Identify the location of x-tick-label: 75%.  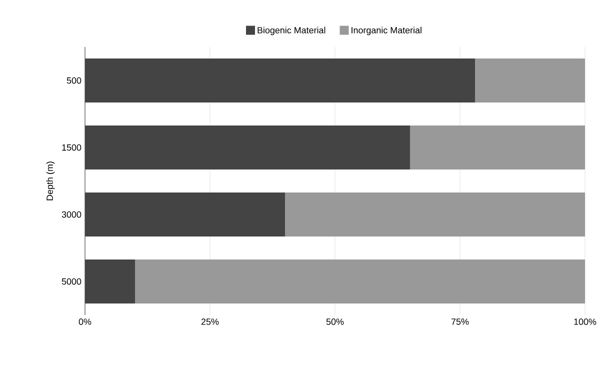
(460, 321).